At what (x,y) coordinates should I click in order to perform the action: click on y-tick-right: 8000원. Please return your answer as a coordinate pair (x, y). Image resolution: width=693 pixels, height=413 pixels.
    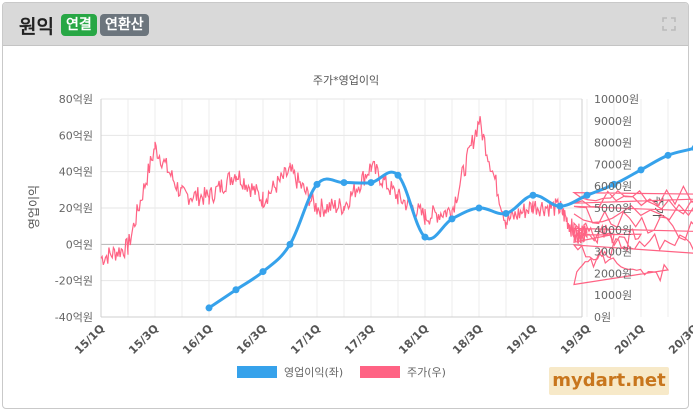
    Looking at the image, I should click on (613, 143).